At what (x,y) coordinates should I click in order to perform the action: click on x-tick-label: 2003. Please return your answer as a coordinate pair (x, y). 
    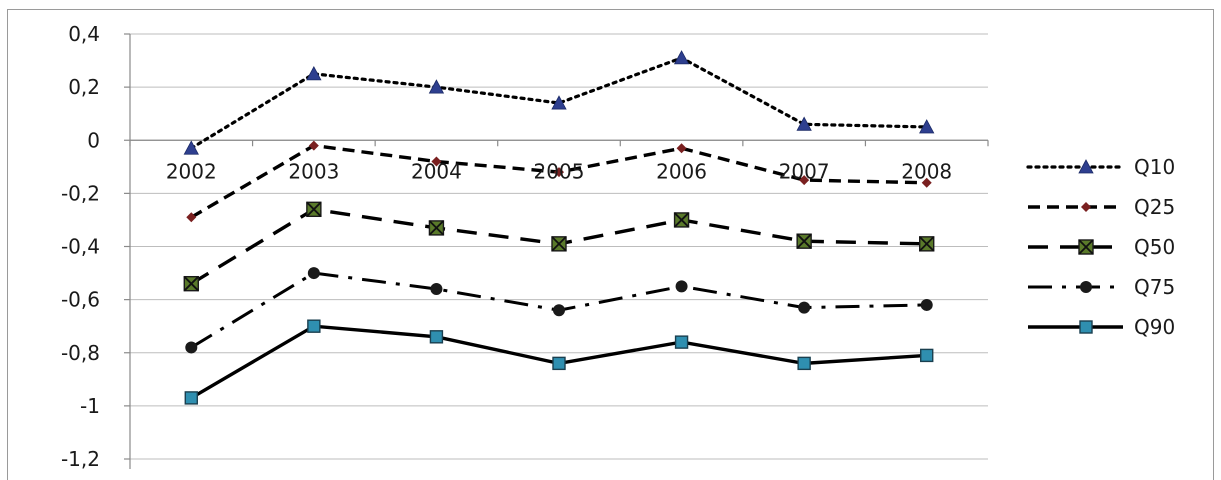
    Looking at the image, I should click on (313, 171).